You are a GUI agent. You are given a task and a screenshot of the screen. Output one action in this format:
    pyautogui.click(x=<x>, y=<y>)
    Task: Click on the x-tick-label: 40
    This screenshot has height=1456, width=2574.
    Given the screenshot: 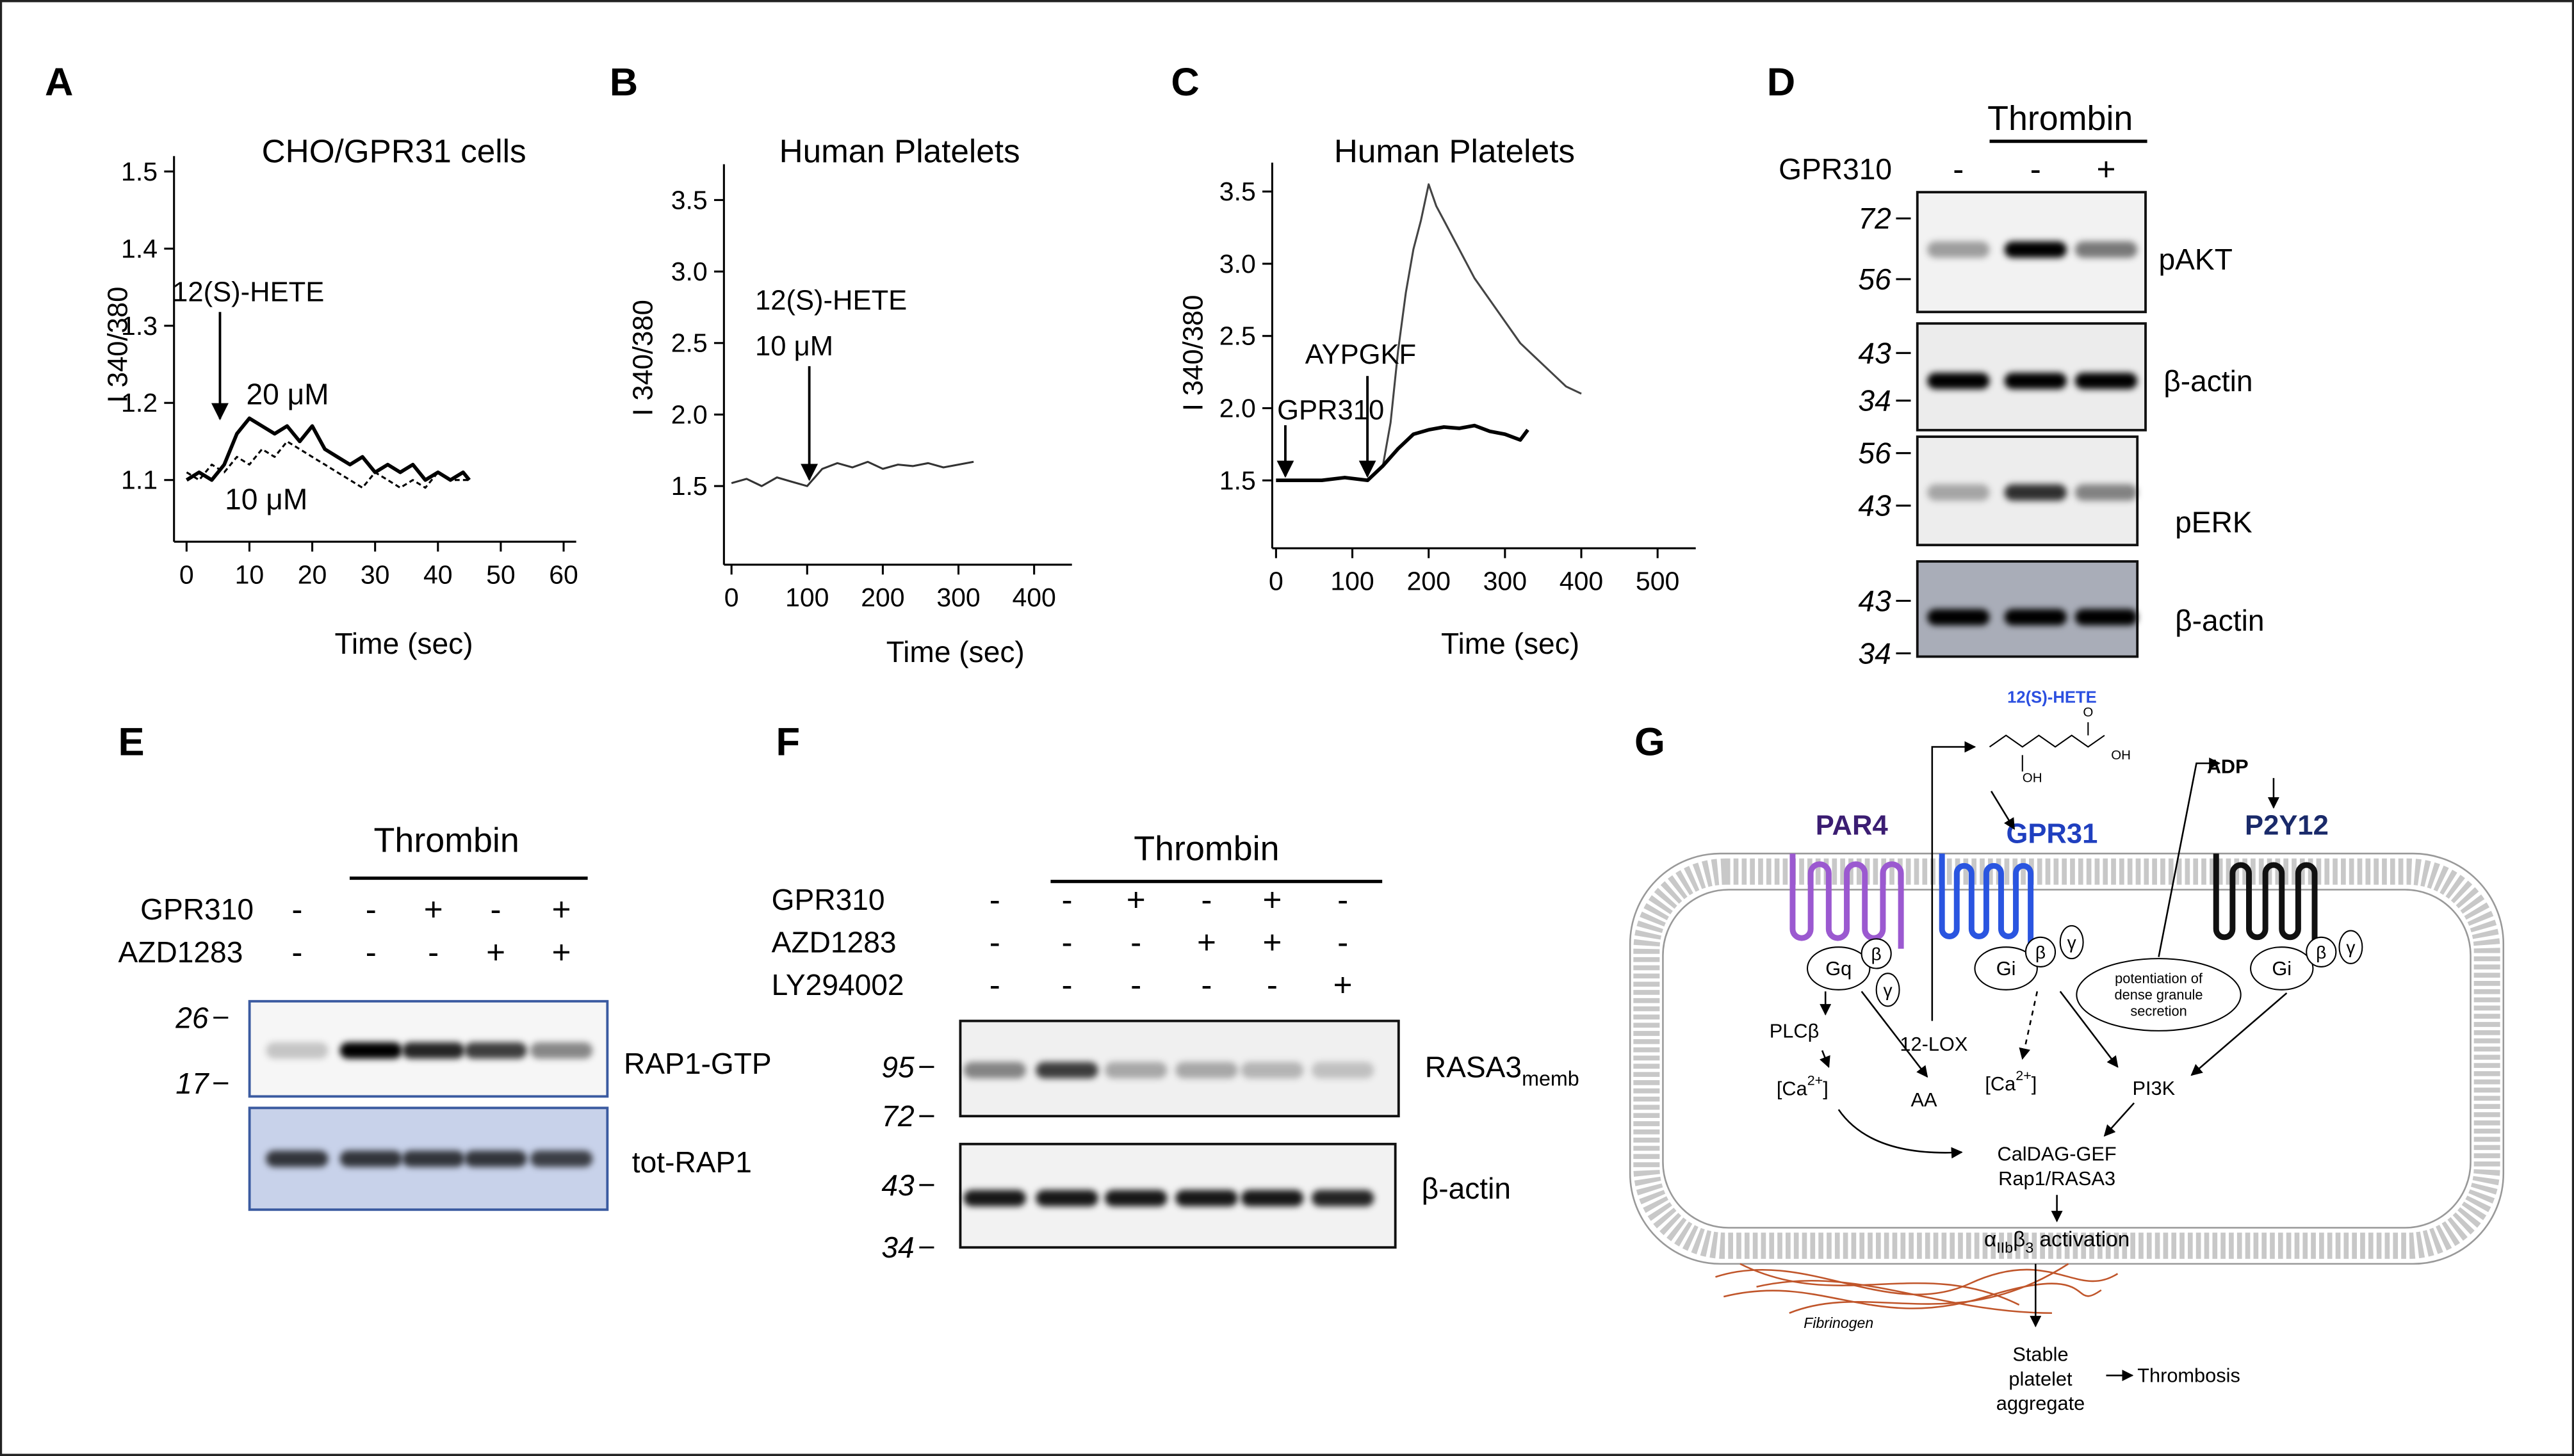 What is the action you would take?
    pyautogui.click(x=438, y=575)
    